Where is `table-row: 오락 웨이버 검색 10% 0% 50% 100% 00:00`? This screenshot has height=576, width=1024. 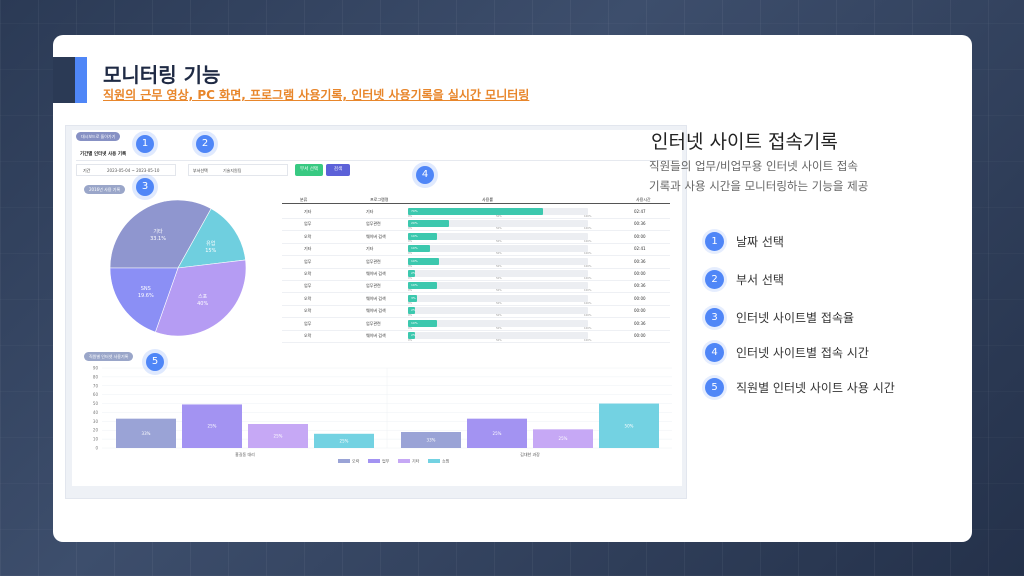
table-row: 오락 웨이버 검색 10% 0% 50% 100% 00:00 is located at coordinates (476, 238).